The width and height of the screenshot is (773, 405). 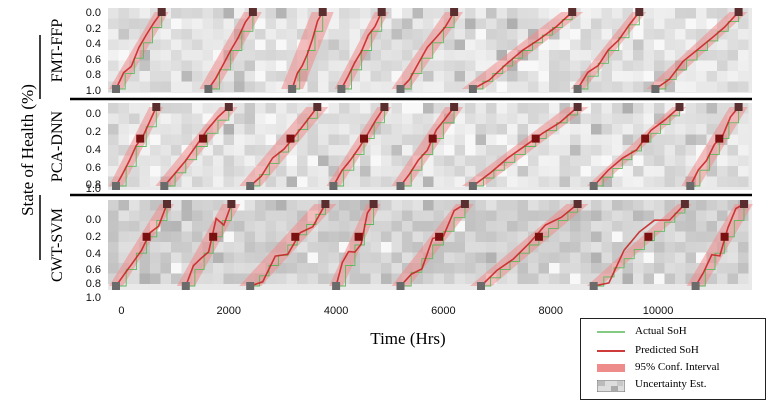 I want to click on x-tick-label: 8000, so click(x=551, y=311).